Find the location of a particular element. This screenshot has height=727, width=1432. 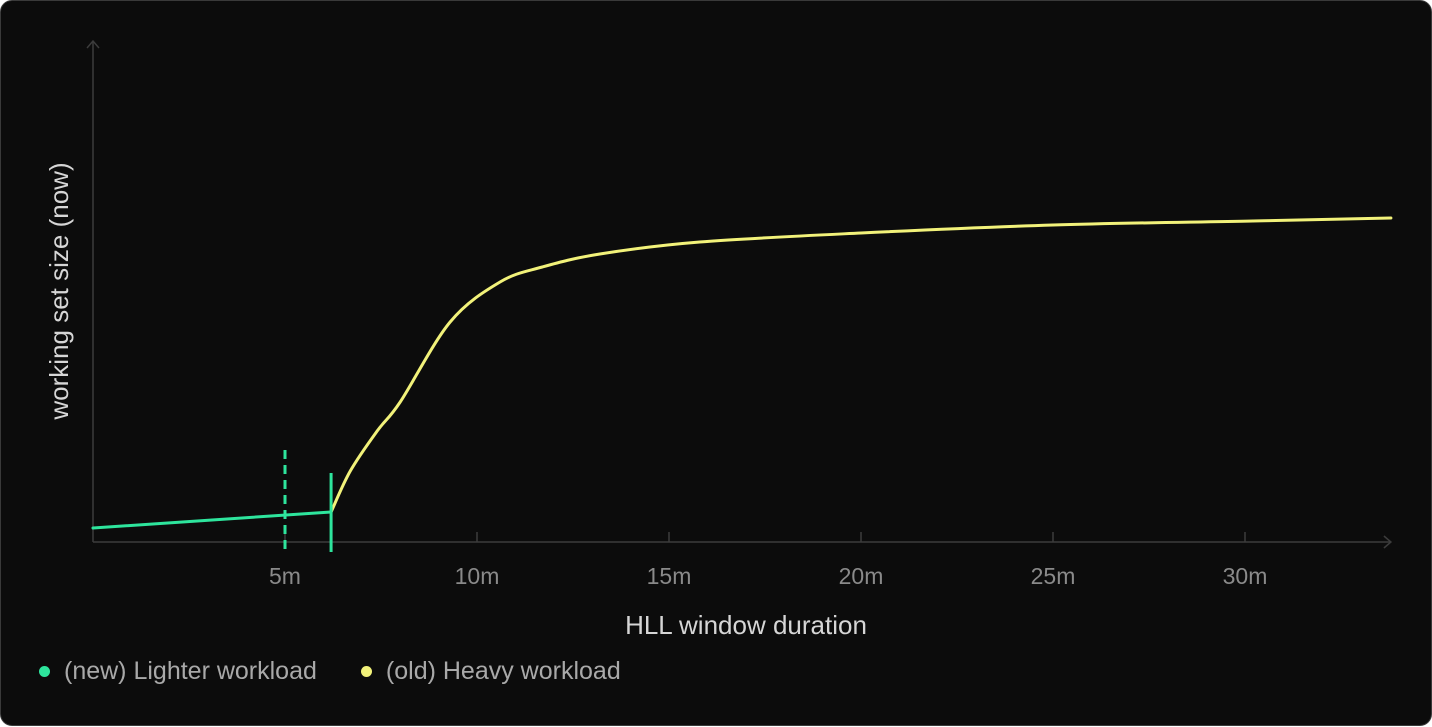

legend-swatch-green is located at coordinates (44, 671).